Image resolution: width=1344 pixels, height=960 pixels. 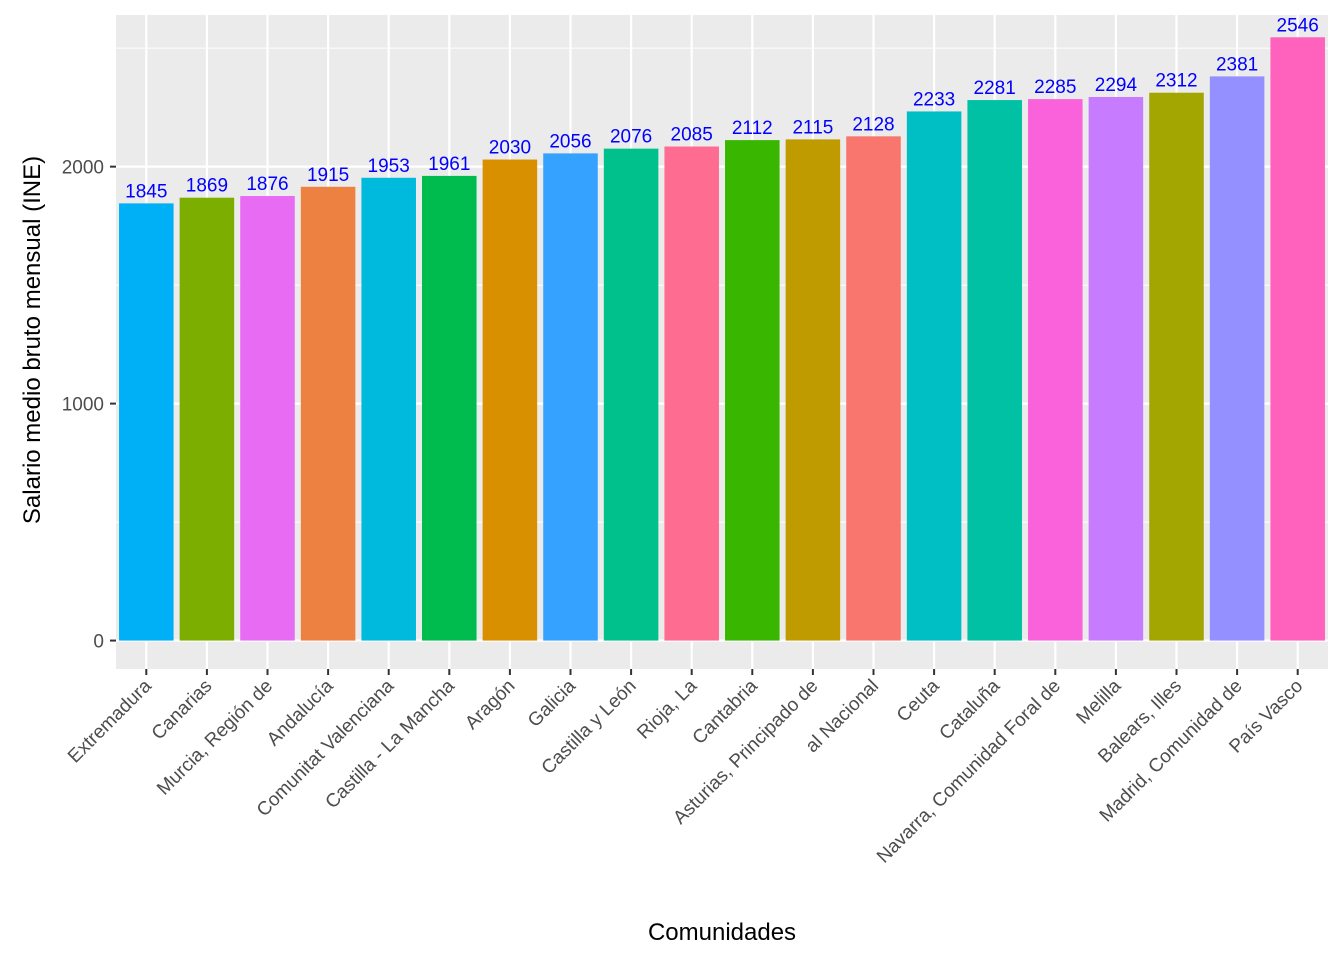 I want to click on data-label: 2030, so click(x=510, y=148).